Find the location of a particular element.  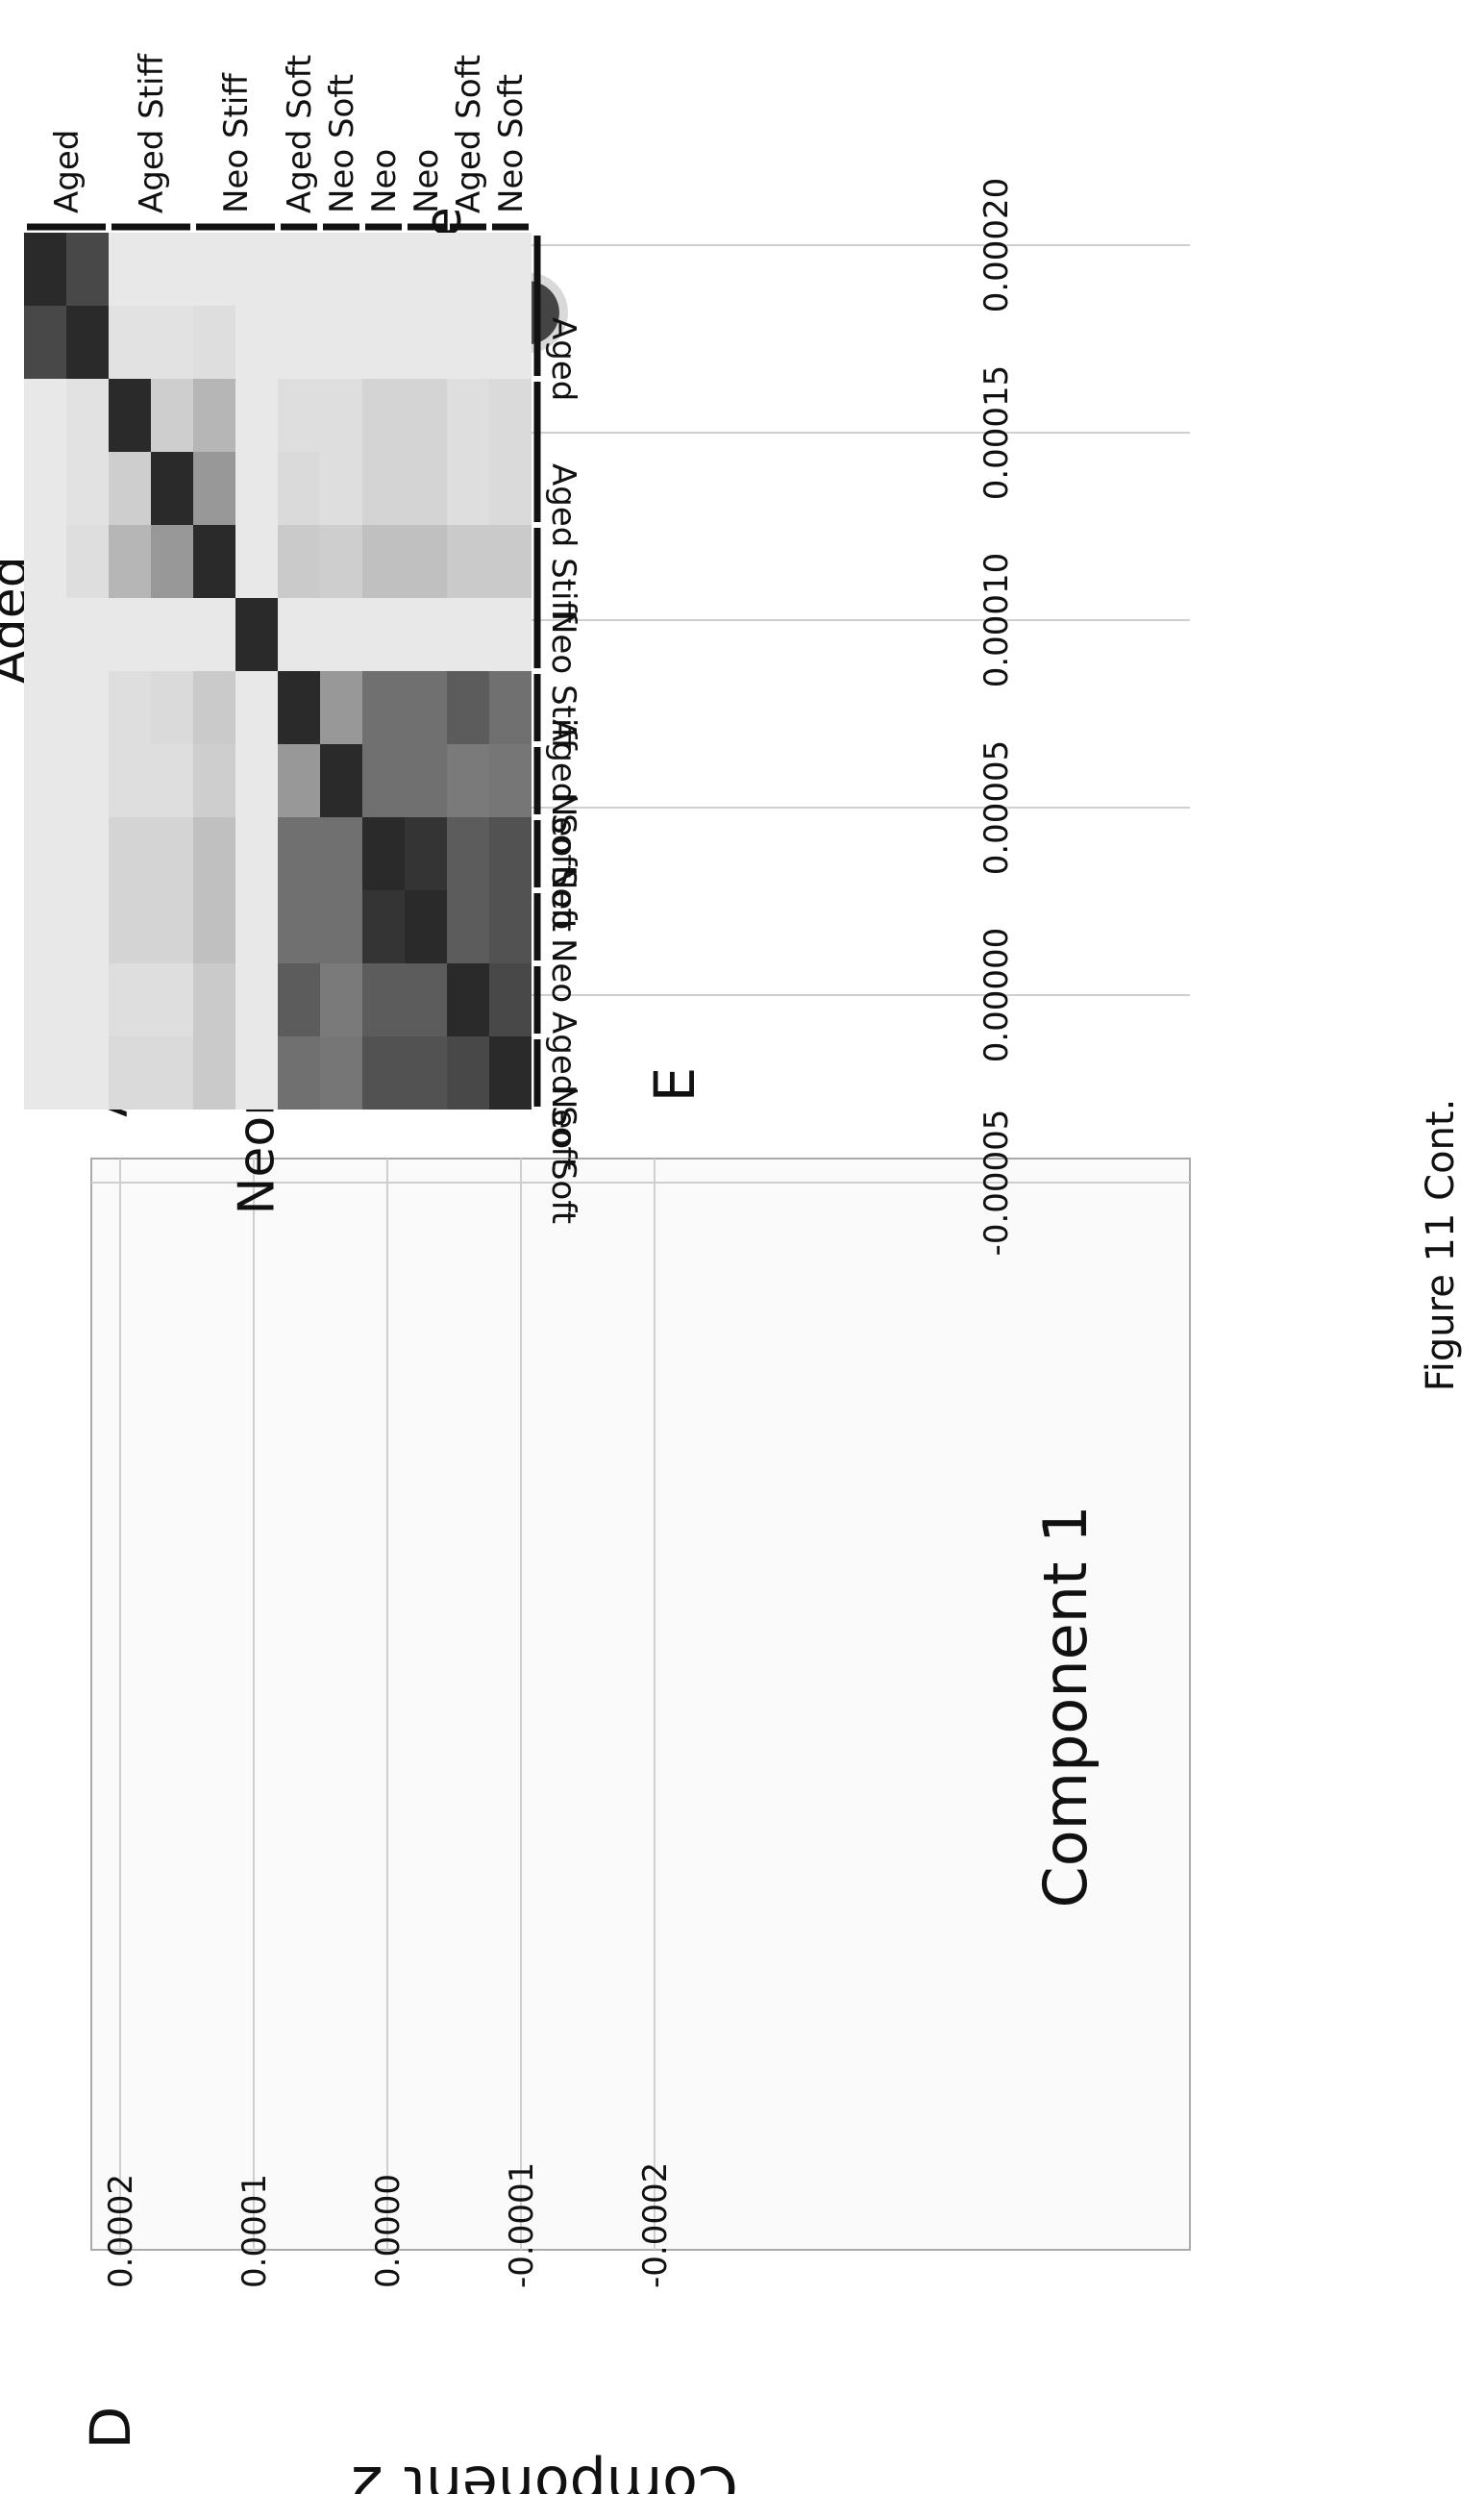

column-label: Aged Soft is located at coordinates (563, 798).